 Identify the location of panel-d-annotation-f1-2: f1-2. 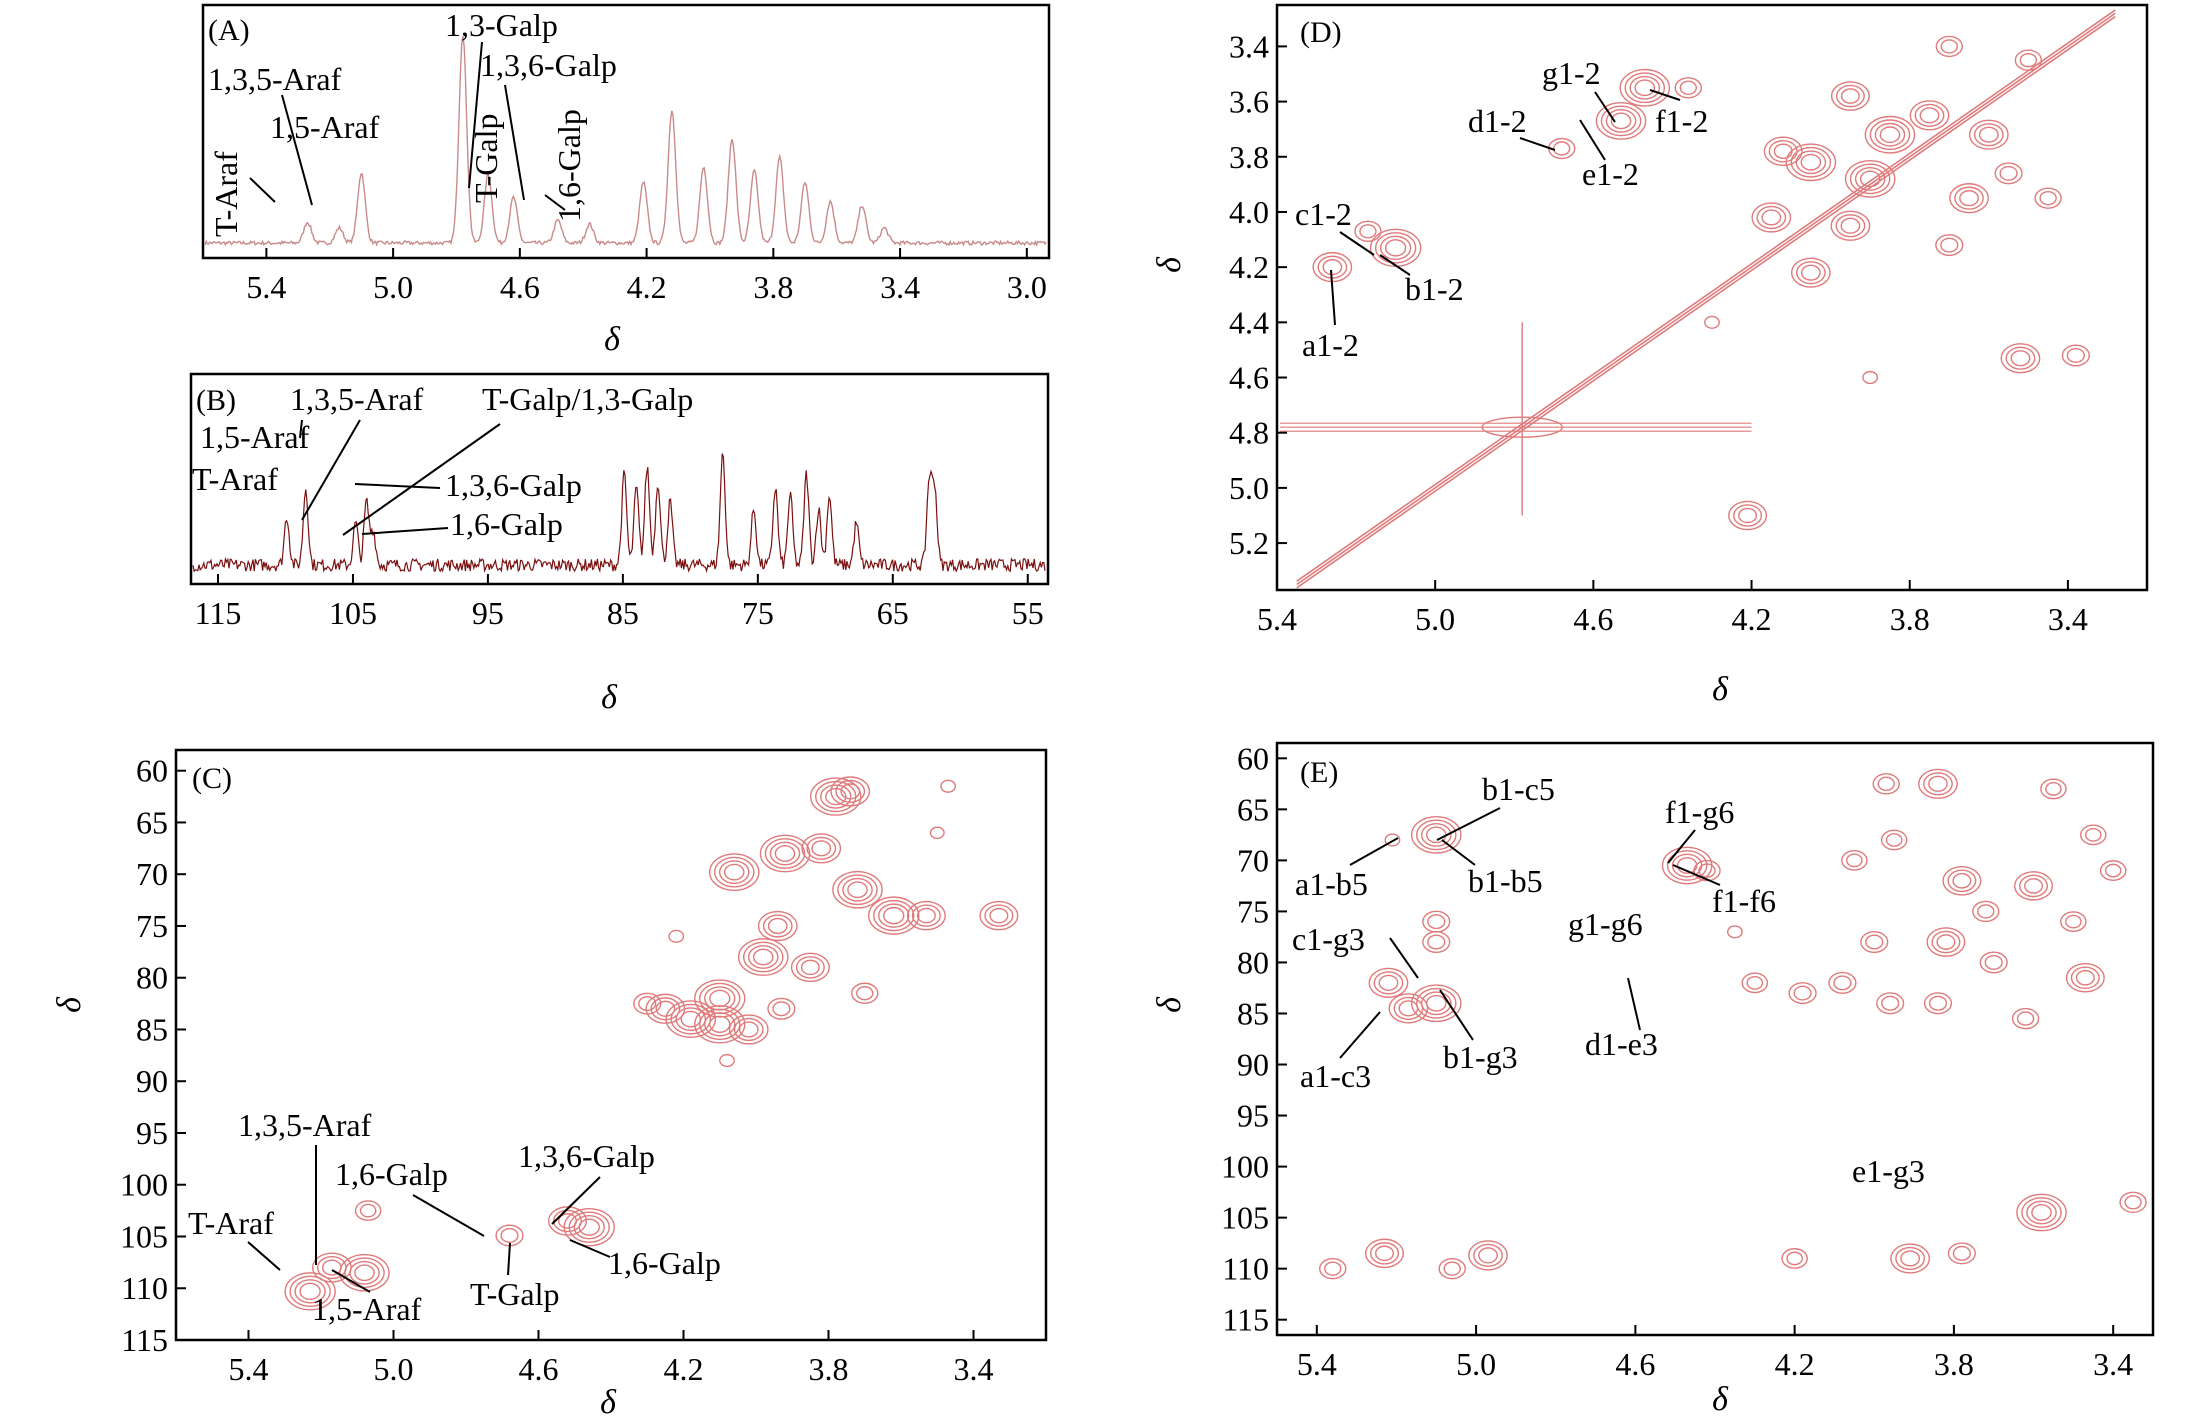
(1681, 121).